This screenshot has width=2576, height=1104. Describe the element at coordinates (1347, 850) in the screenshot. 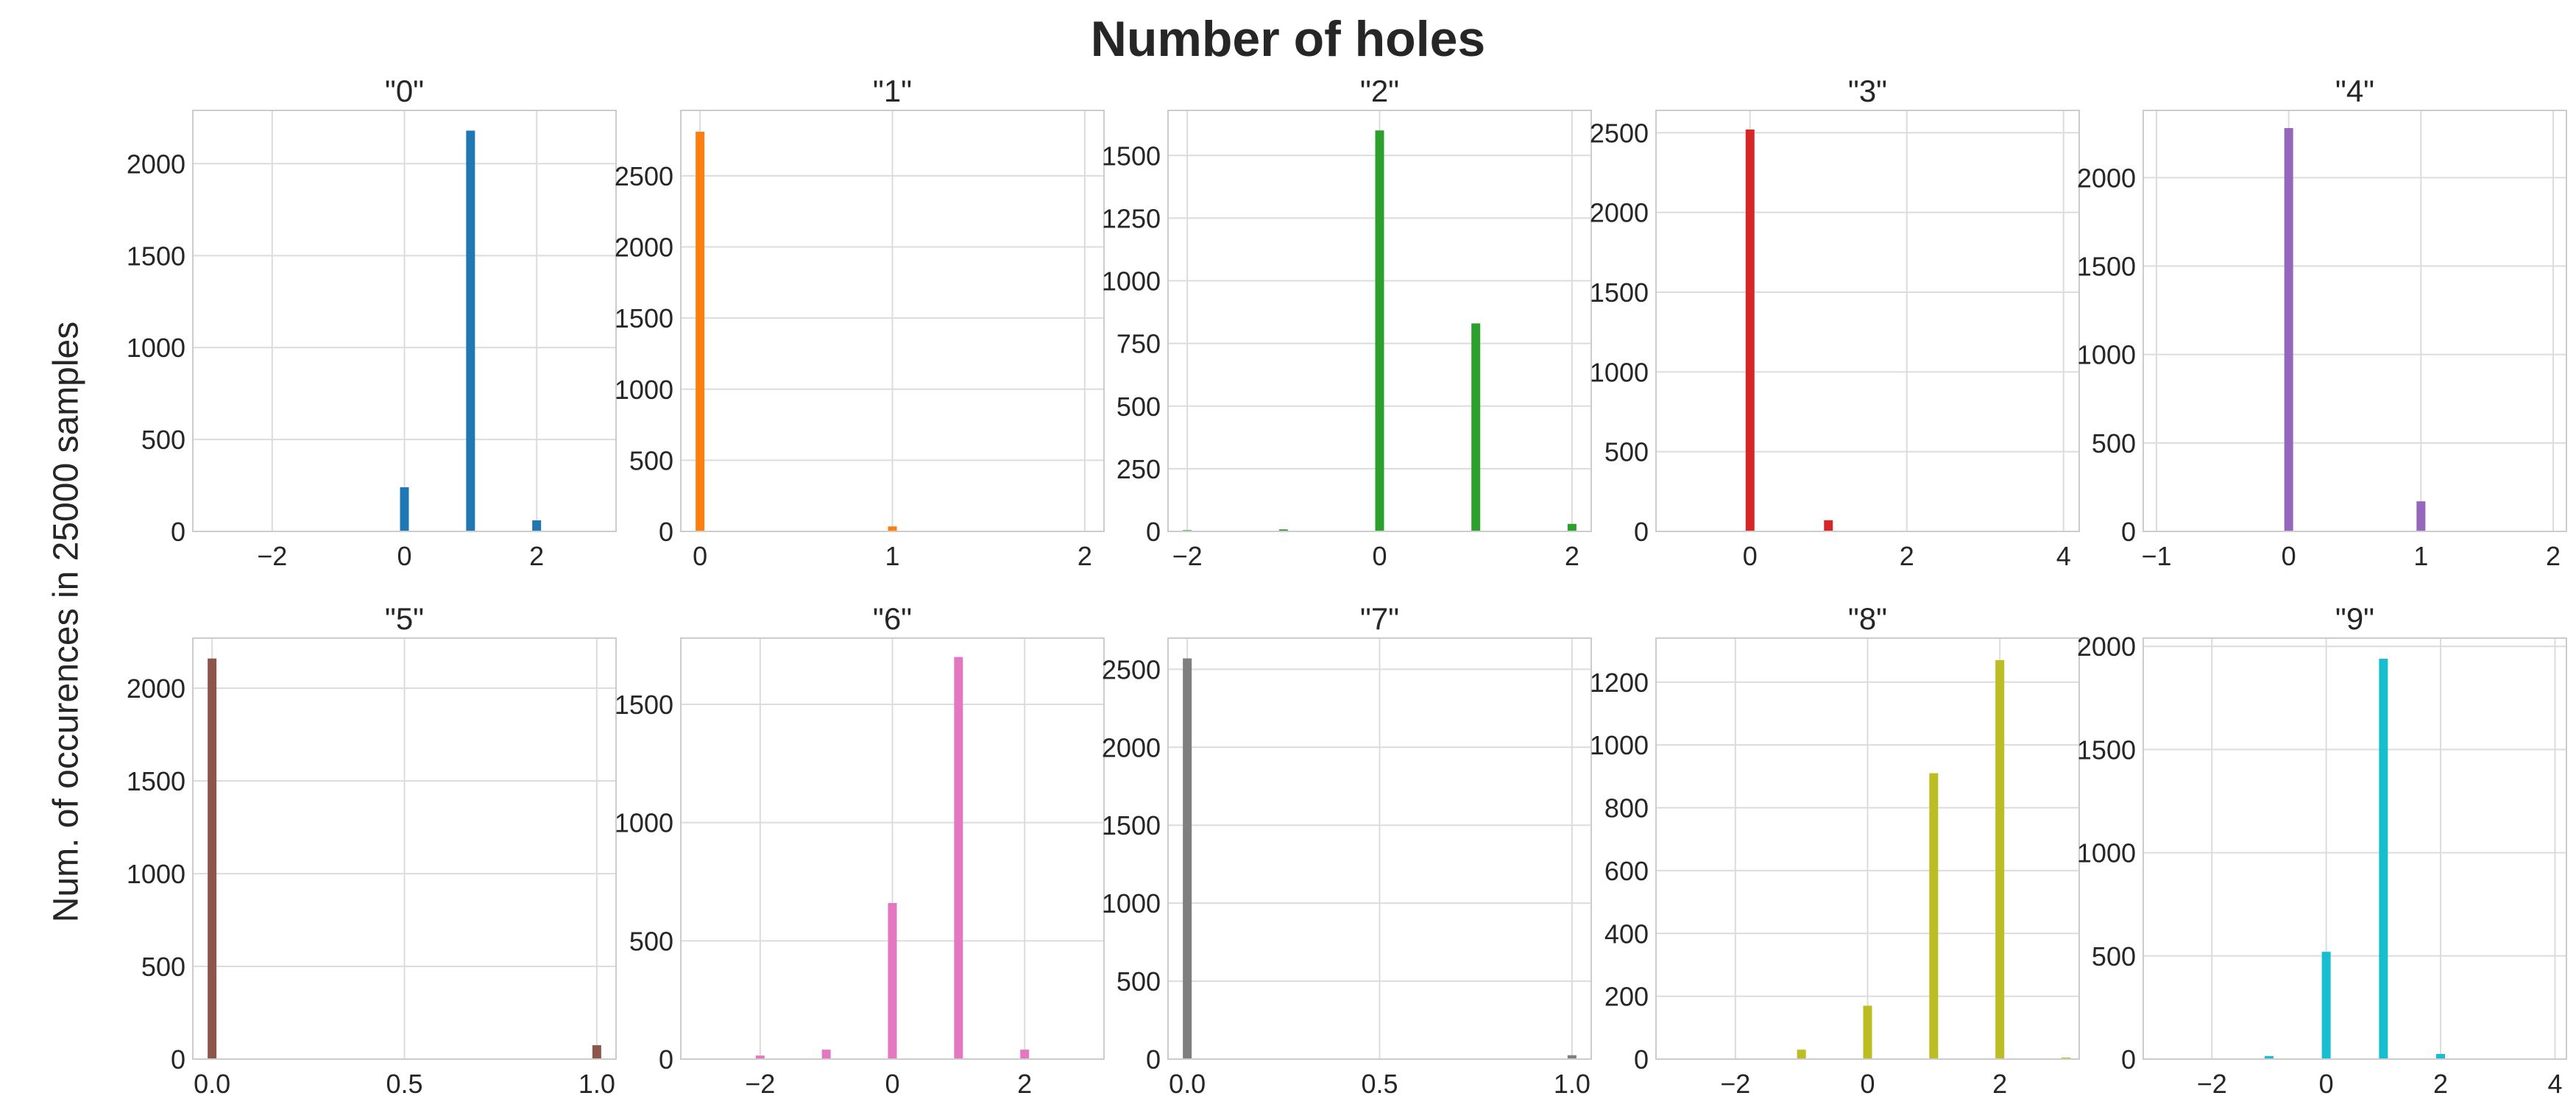

I see `panel: 0.0 0.5 1.0 0 500 1000 1500 2000 2500 "7"` at that location.